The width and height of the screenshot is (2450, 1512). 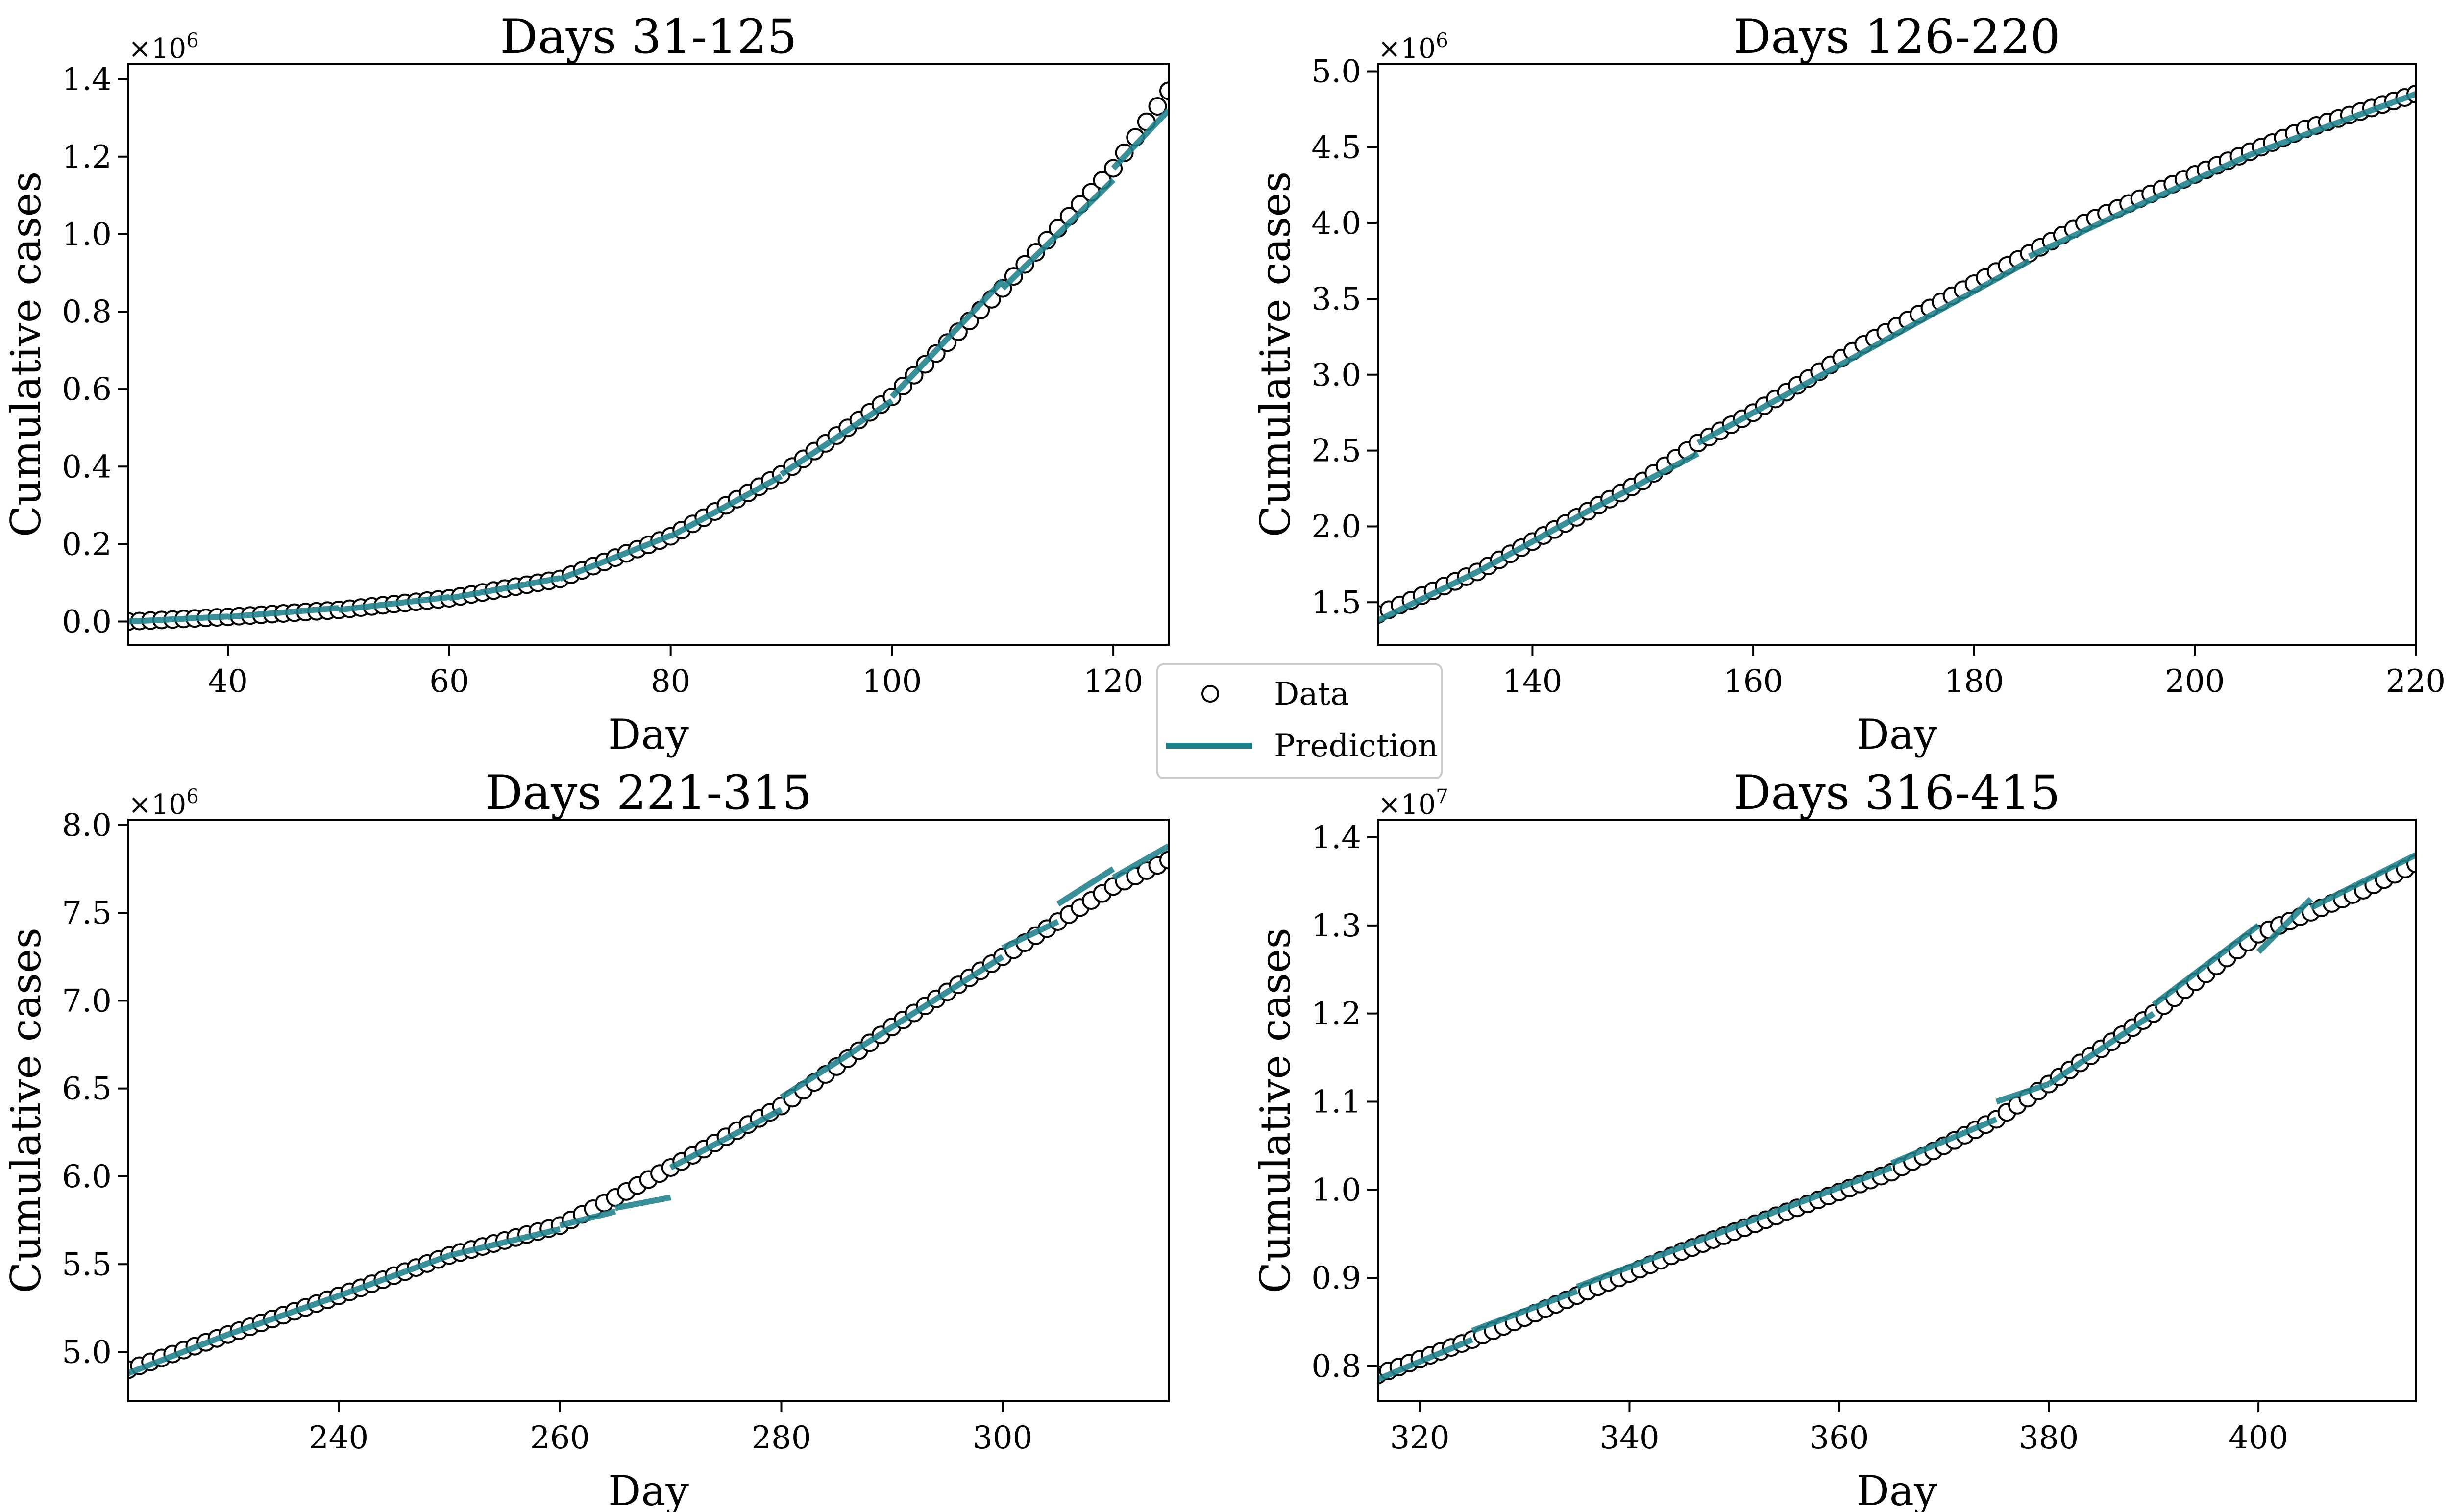 I want to click on y-tick-label: 0.4, so click(x=87, y=467).